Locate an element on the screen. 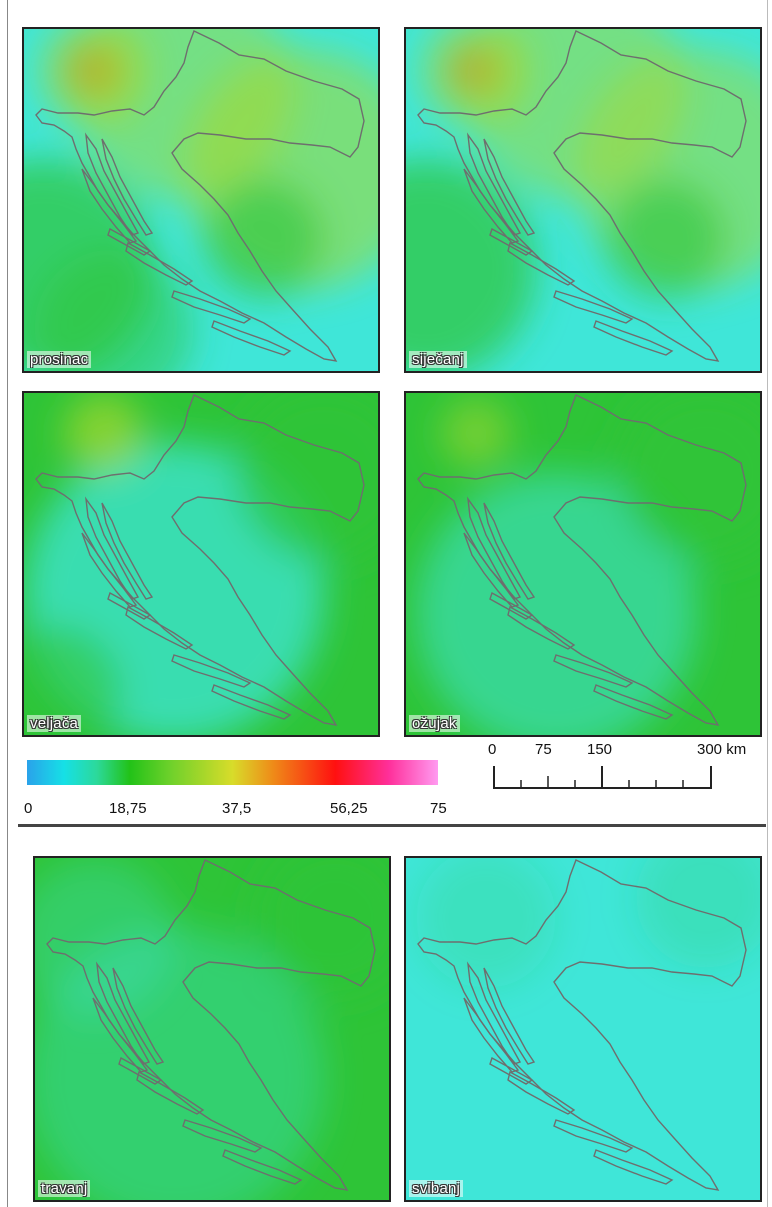  map-panel-svibanj: svibanj is located at coordinates (583, 1029).